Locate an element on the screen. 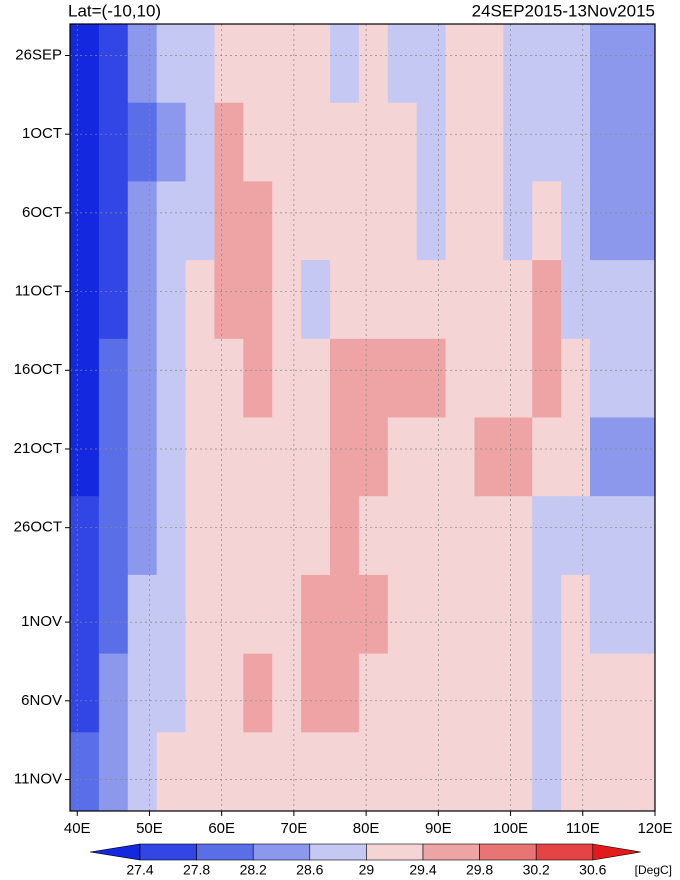 Image resolution: width=680 pixels, height=880 pixels. x-tick-label: 110E is located at coordinates (583, 828).